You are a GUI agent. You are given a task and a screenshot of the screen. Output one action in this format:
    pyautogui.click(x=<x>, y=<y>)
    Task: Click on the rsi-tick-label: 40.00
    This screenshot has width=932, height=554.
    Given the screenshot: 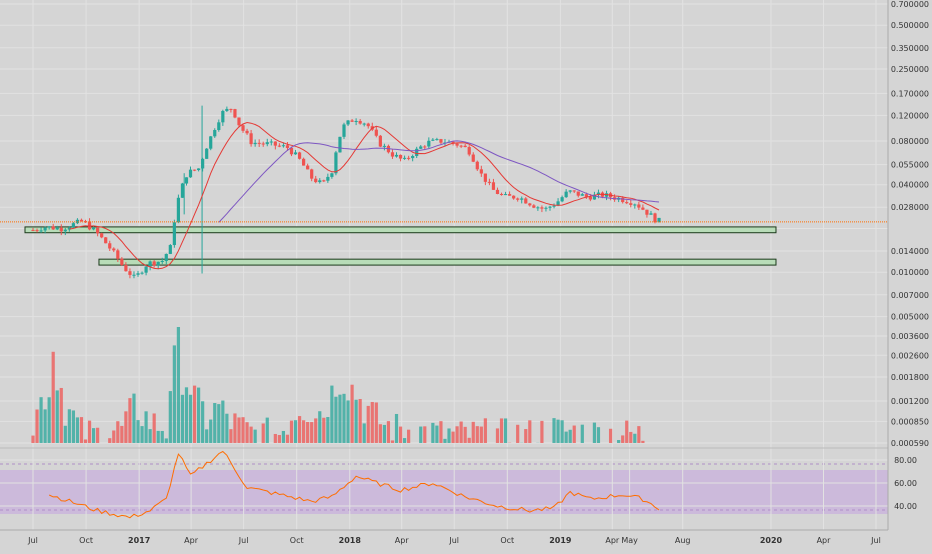 What is the action you would take?
    pyautogui.click(x=905, y=506)
    